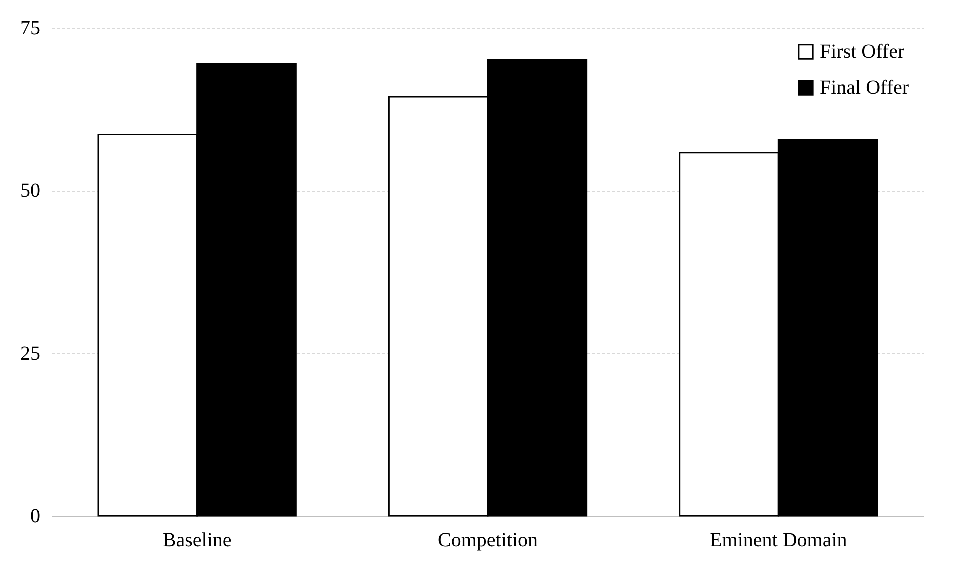 The height and width of the screenshot is (577, 956). What do you see at coordinates (30, 353) in the screenshot?
I see `y-tick-label: 25` at bounding box center [30, 353].